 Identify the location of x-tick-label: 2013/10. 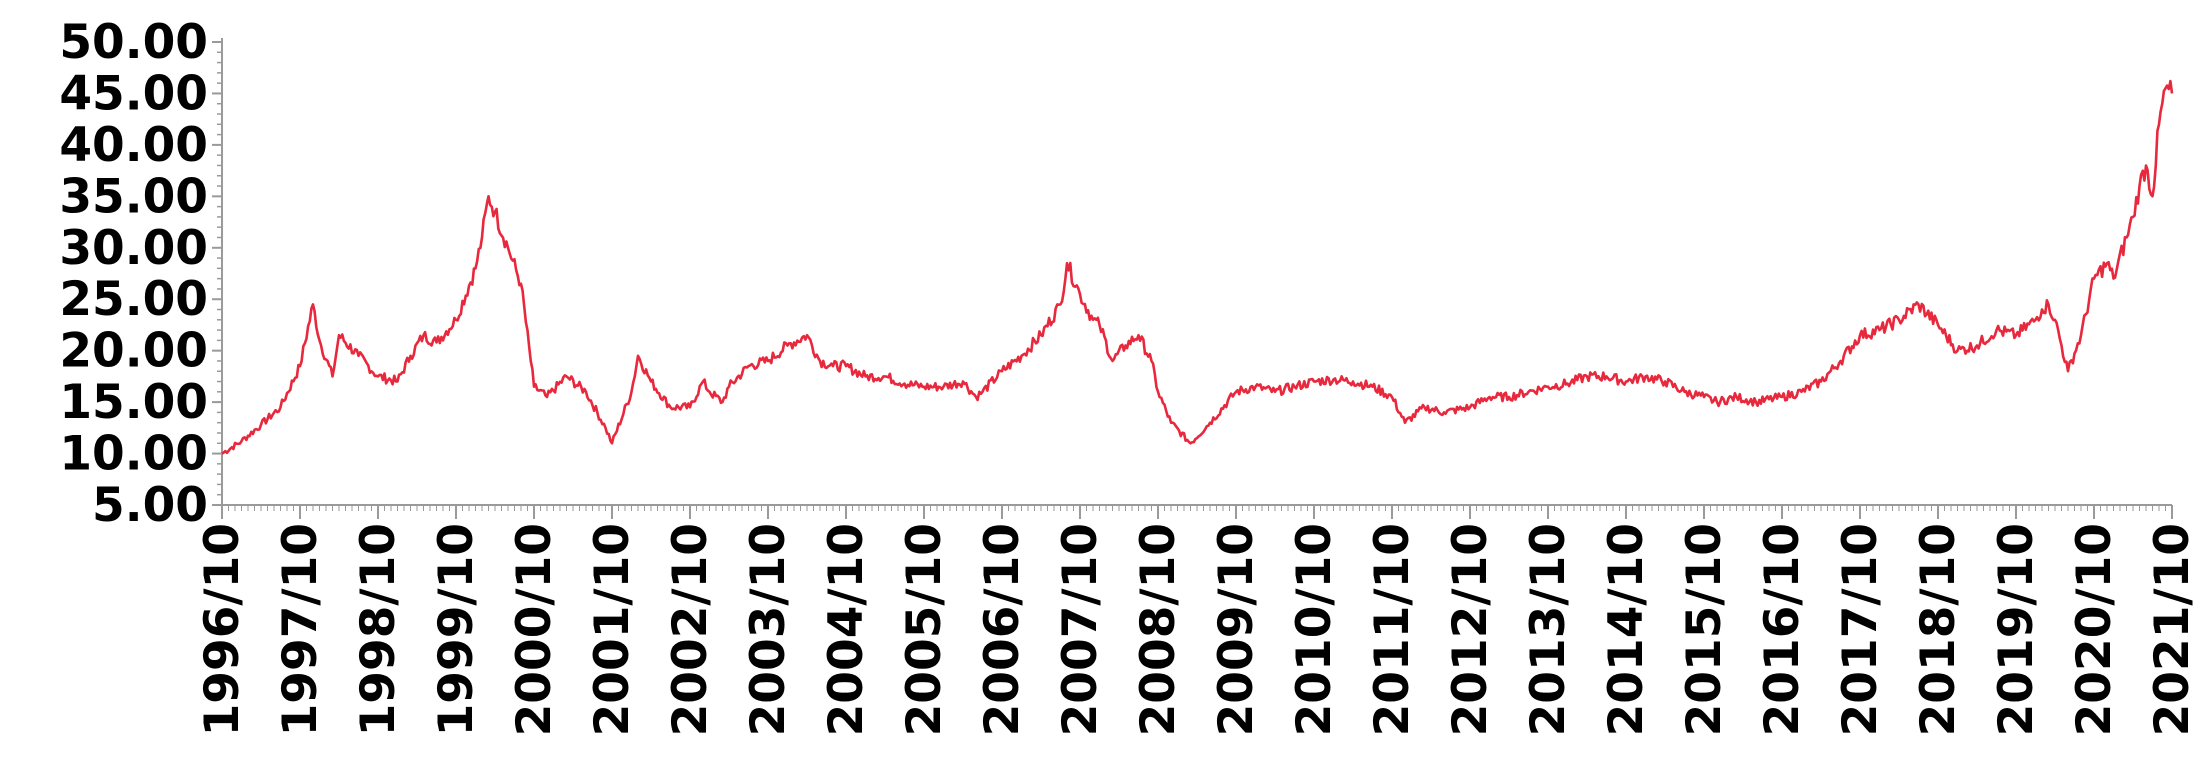
(1548, 629).